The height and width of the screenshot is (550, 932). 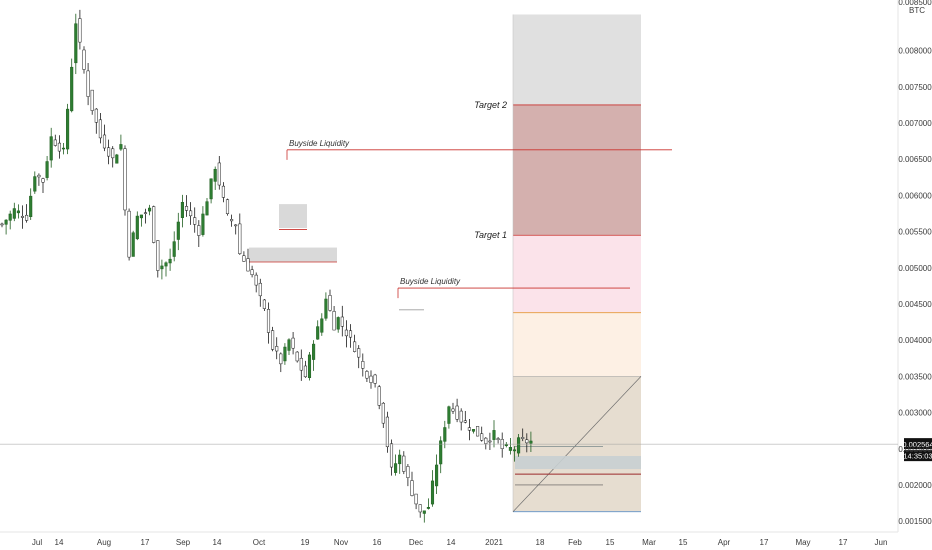 I want to click on y-tick-label: 0.002000, so click(x=915, y=485).